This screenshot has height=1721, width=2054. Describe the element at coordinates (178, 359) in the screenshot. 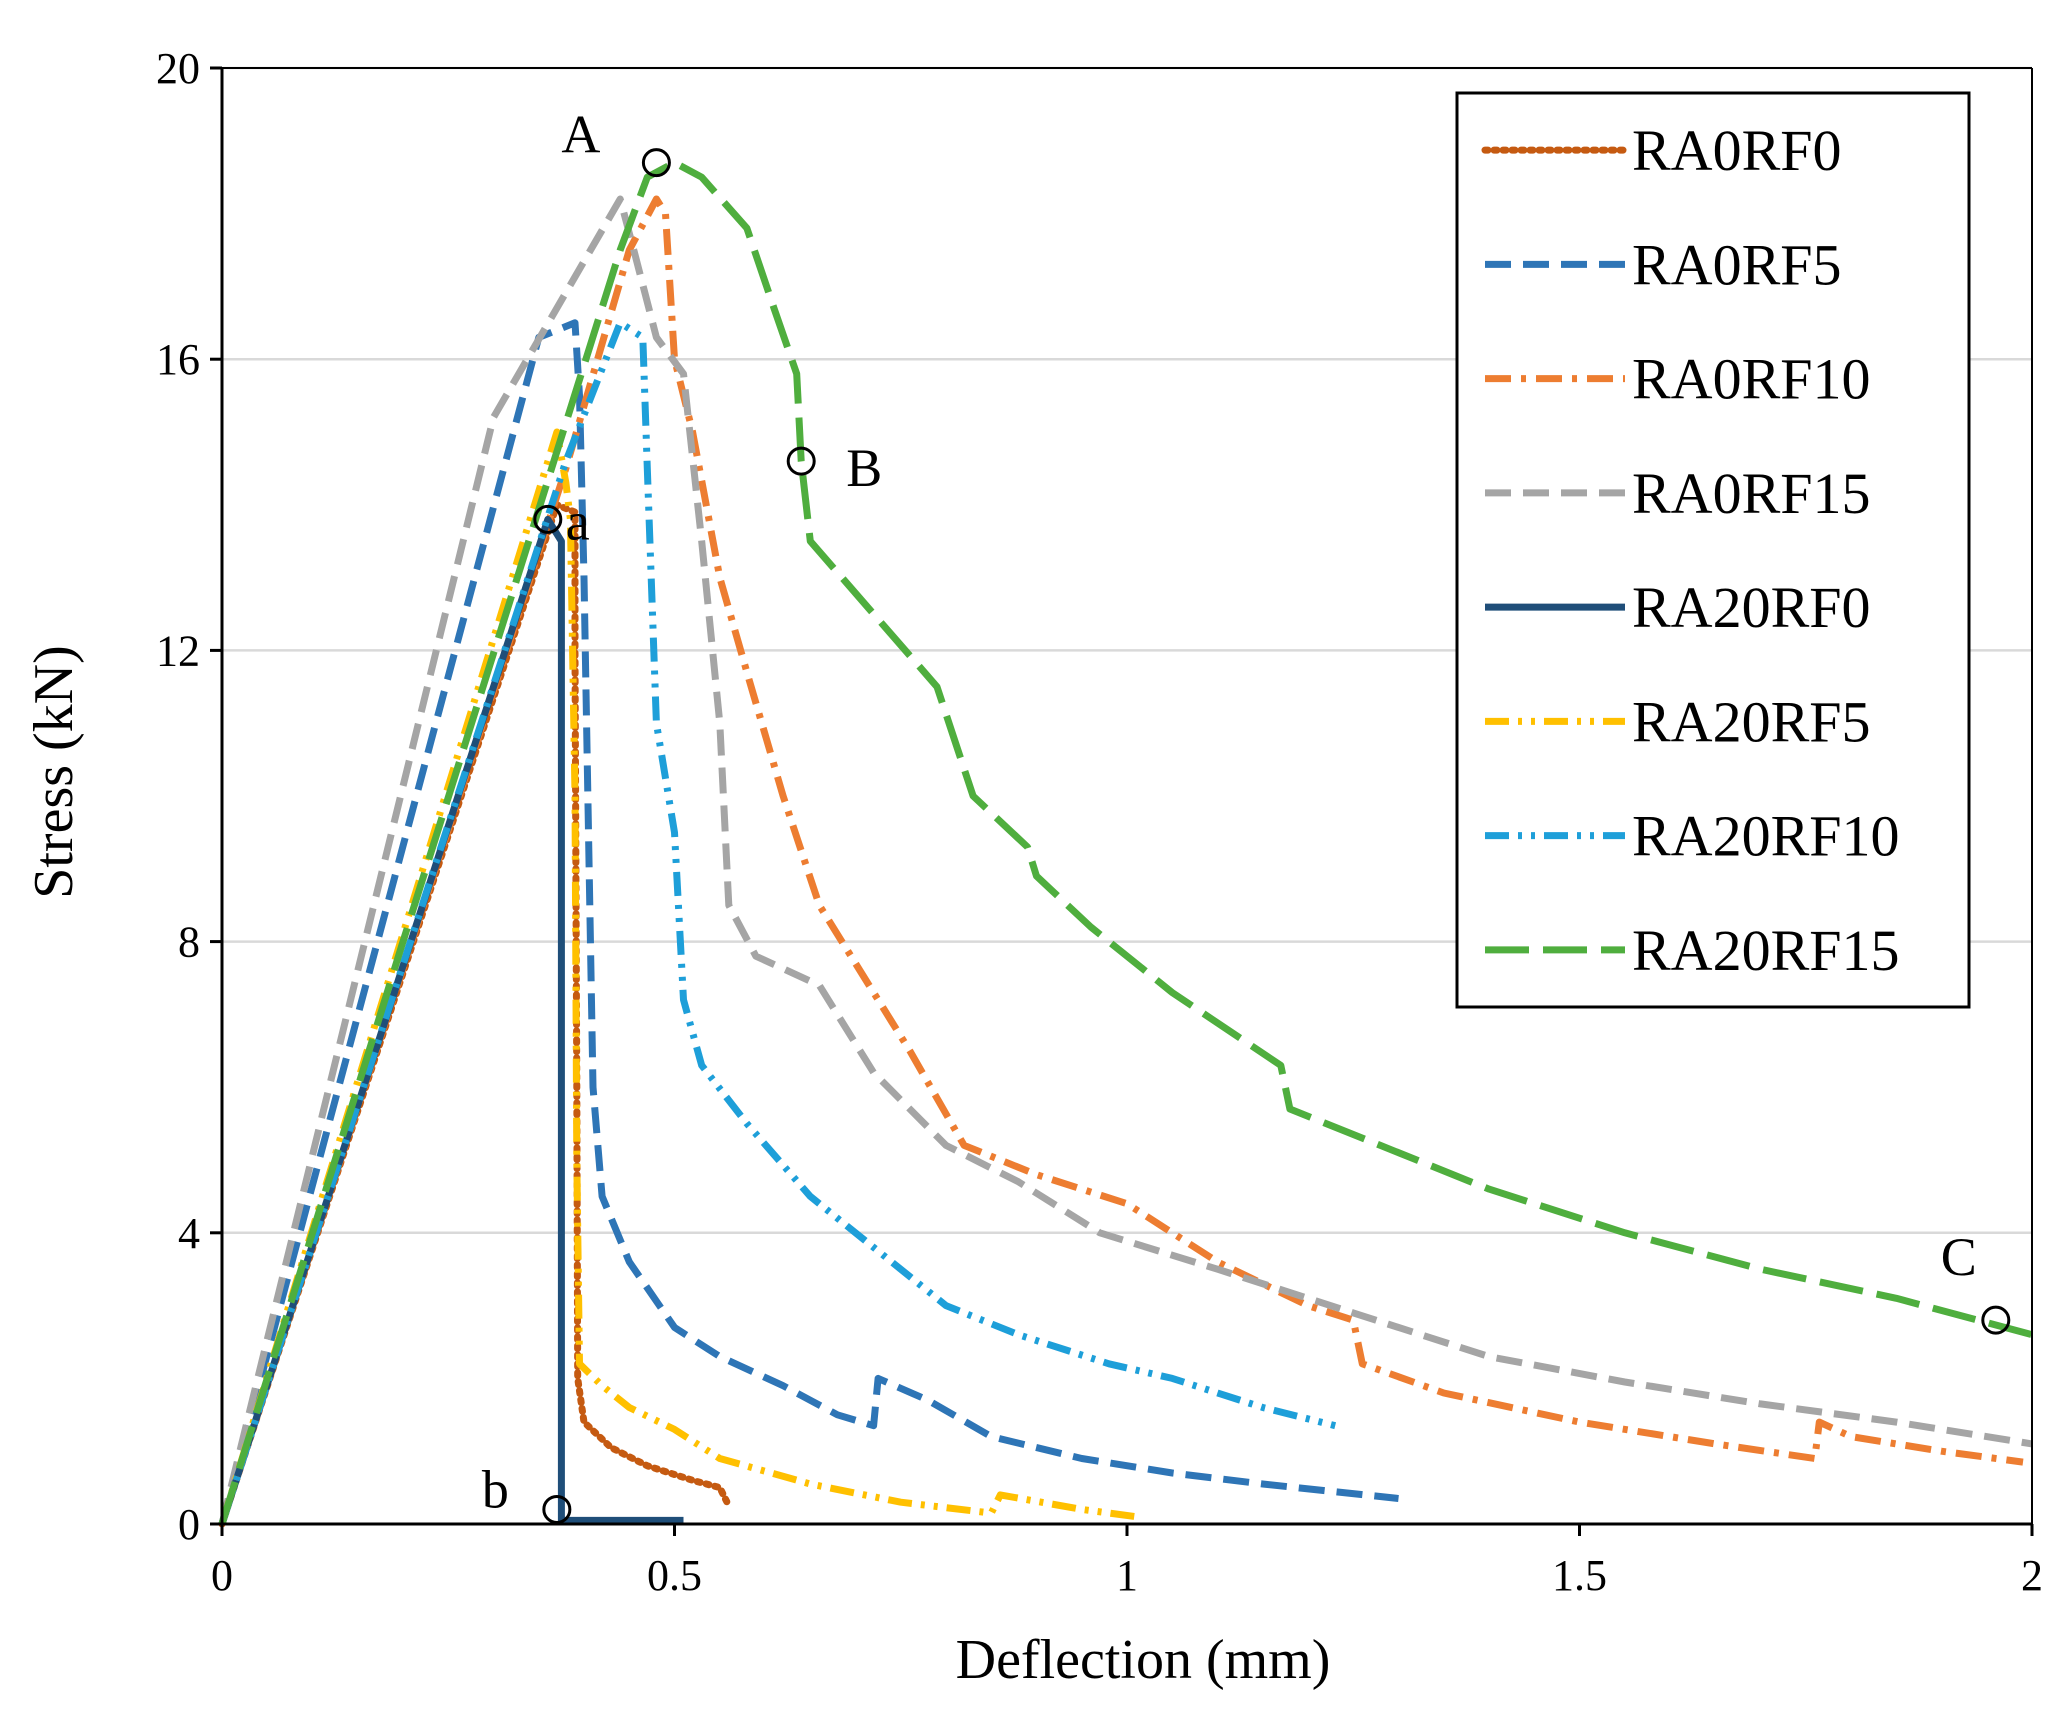

I see `y-tick-label: 16` at that location.